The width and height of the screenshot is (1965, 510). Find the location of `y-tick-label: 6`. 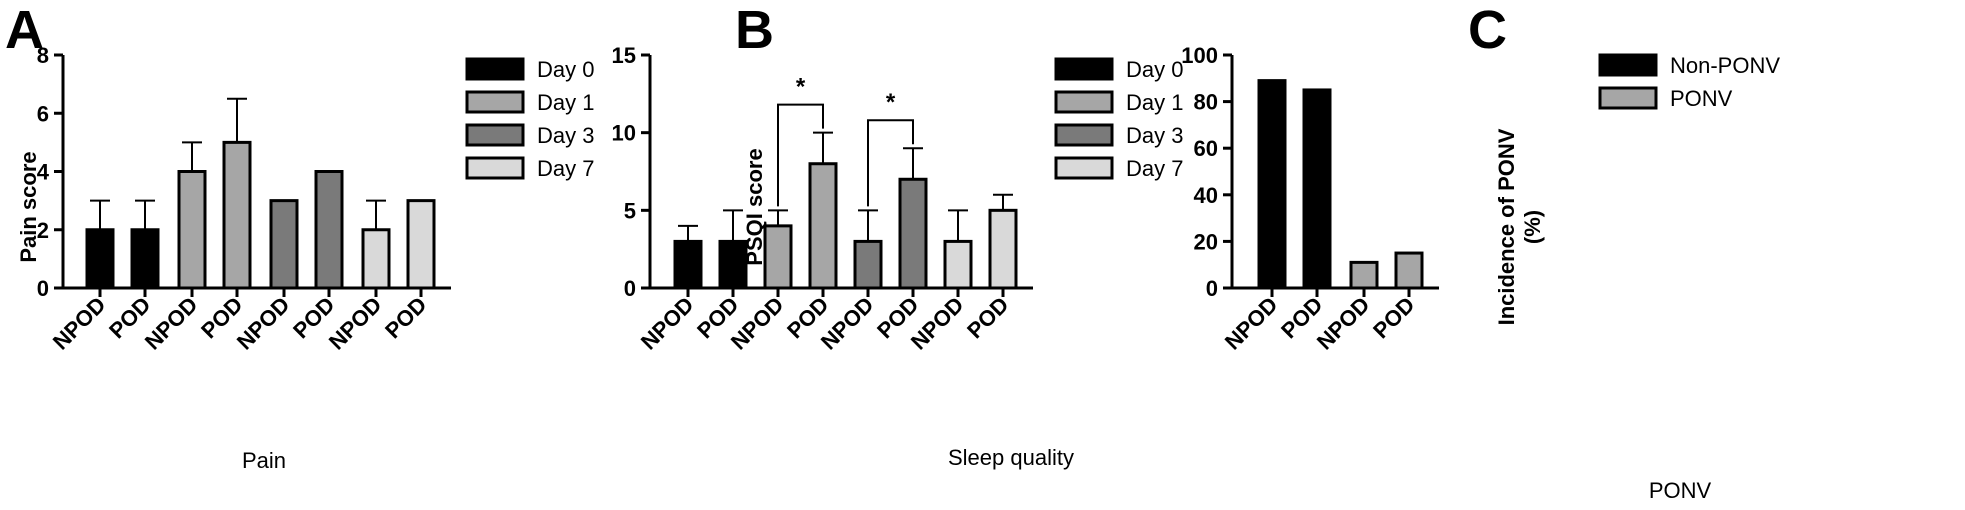

y-tick-label: 6 is located at coordinates (43, 113).